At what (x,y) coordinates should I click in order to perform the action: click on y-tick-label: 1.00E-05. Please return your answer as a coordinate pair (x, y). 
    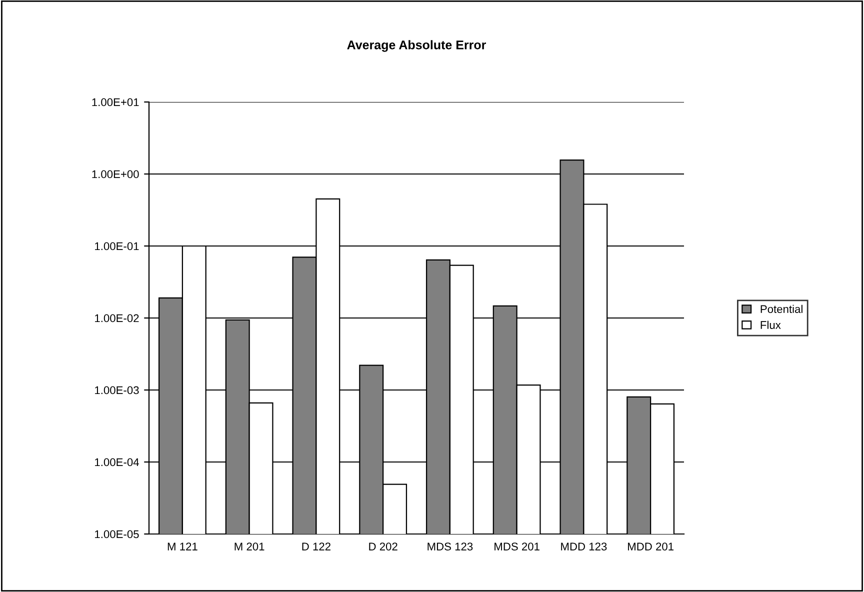
    Looking at the image, I should click on (117, 534).